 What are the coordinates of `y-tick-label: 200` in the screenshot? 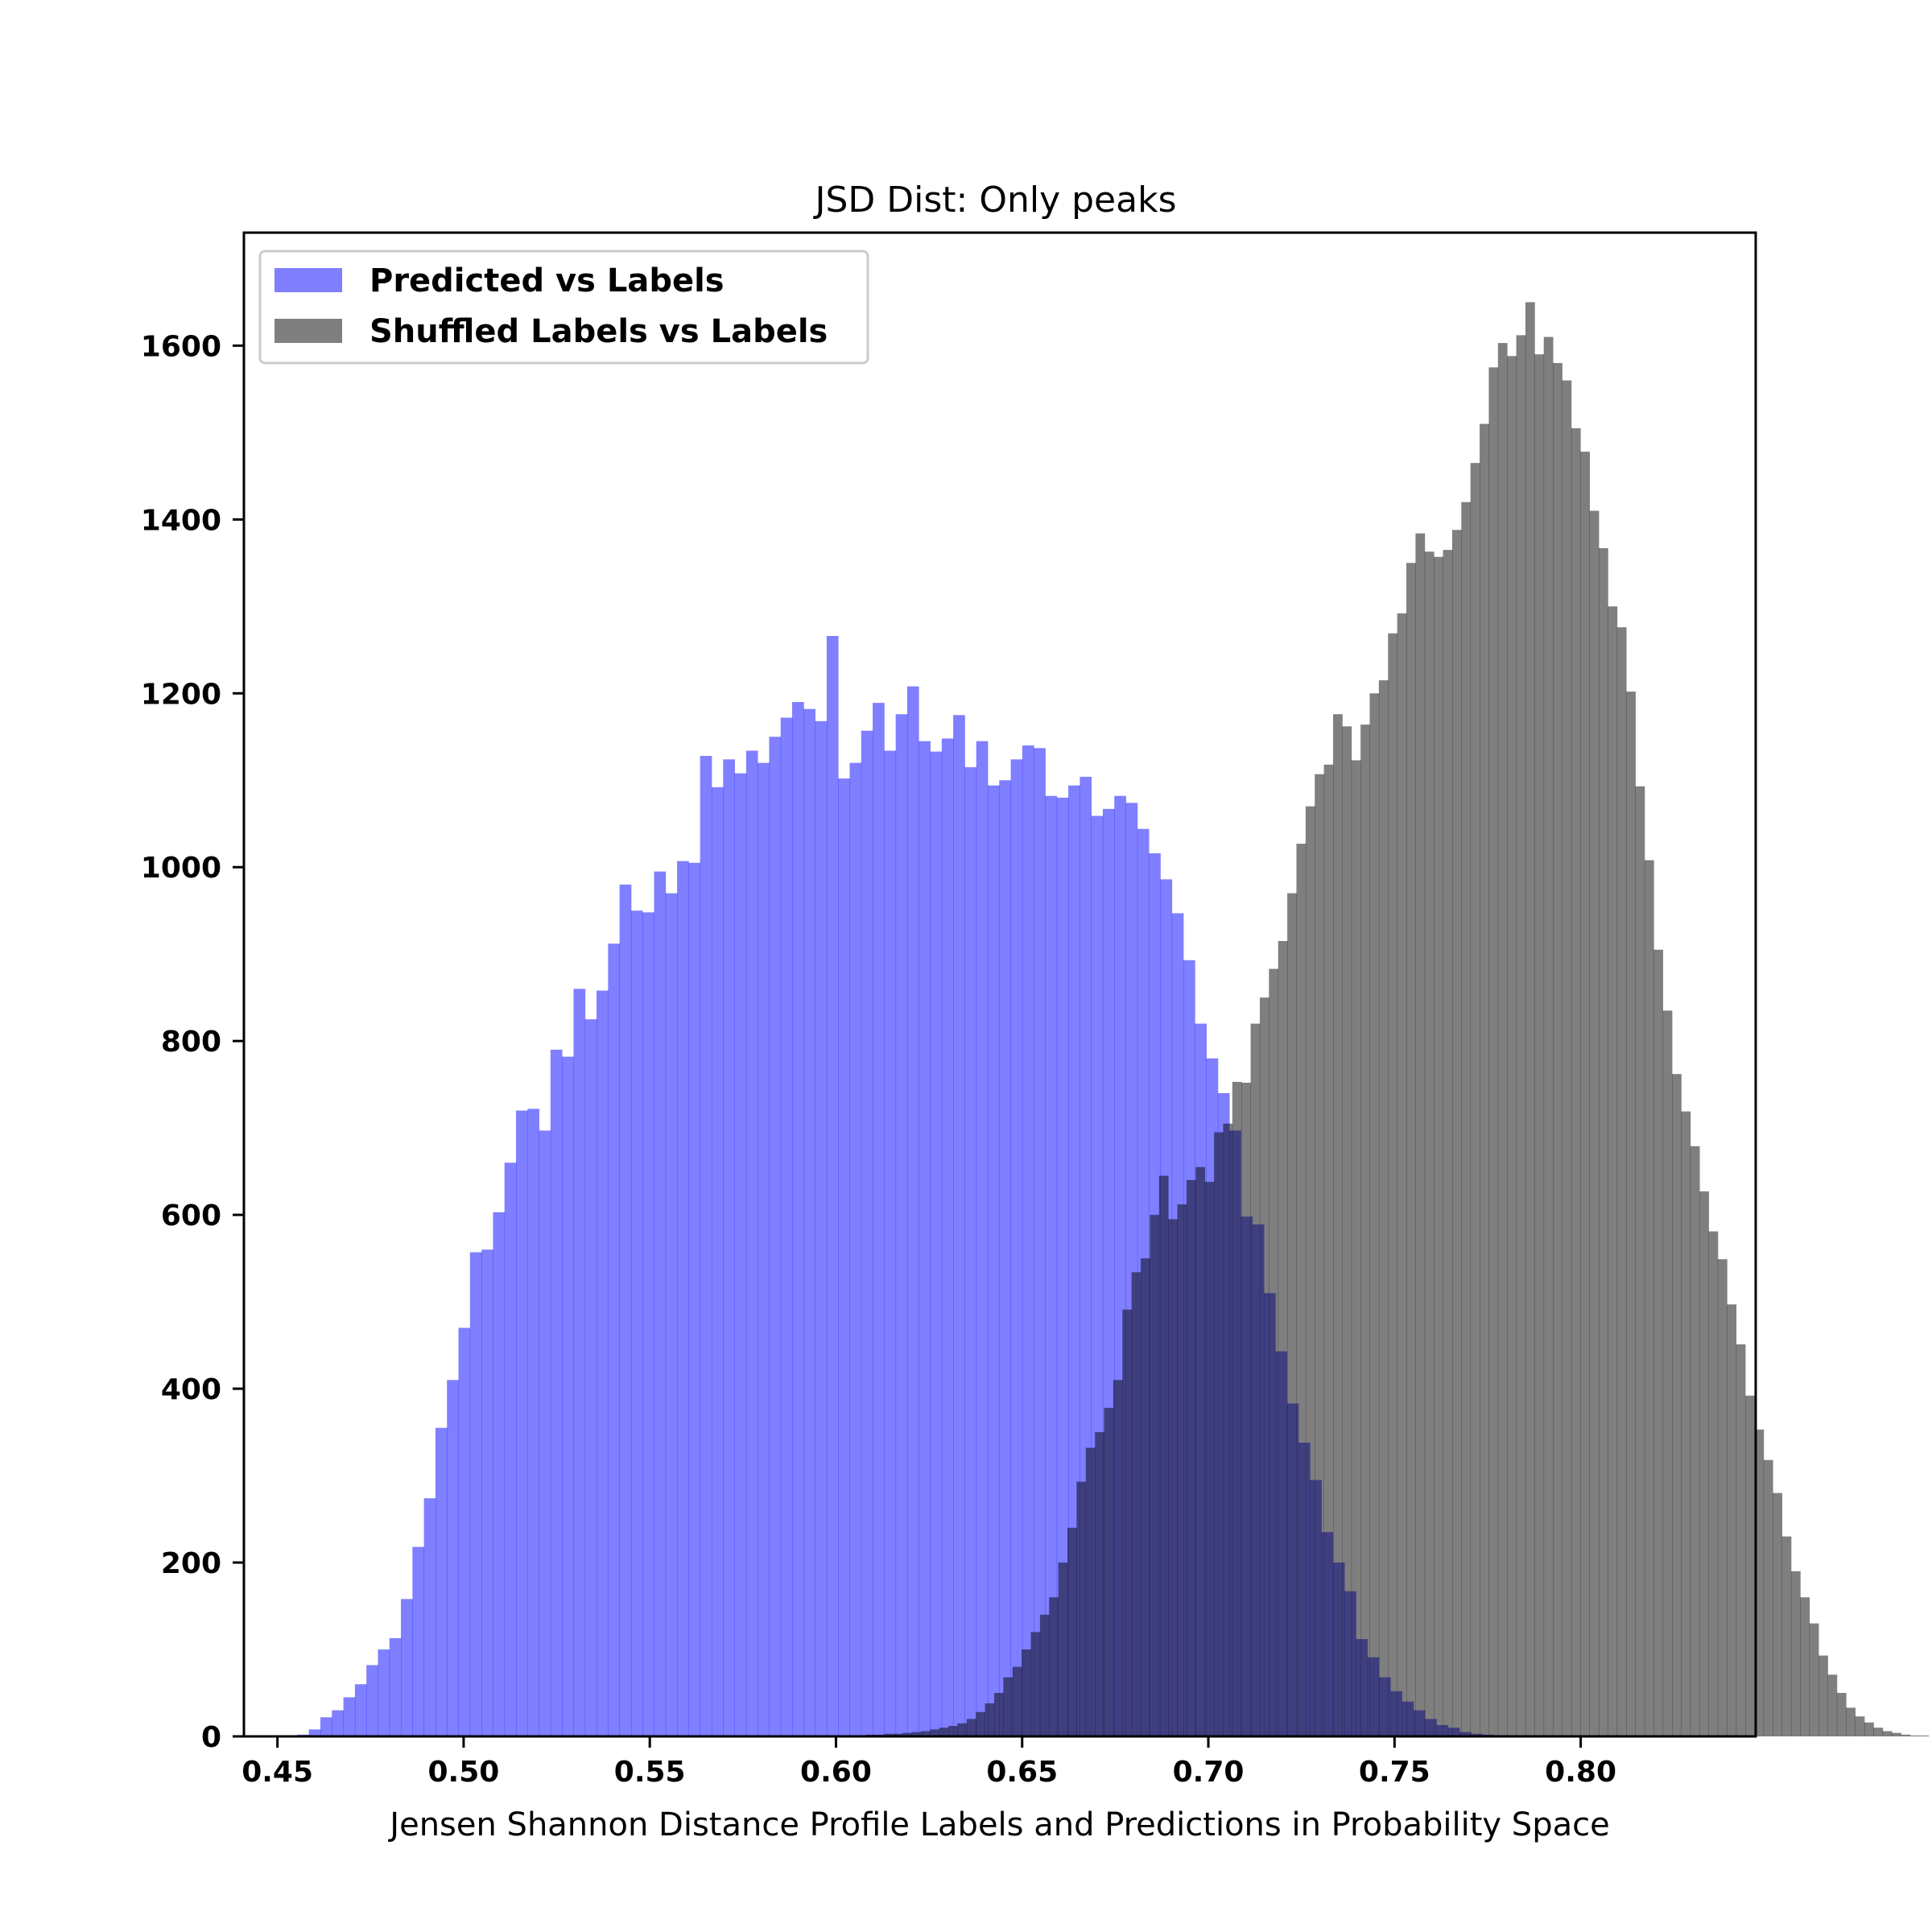 It's located at (191, 1563).